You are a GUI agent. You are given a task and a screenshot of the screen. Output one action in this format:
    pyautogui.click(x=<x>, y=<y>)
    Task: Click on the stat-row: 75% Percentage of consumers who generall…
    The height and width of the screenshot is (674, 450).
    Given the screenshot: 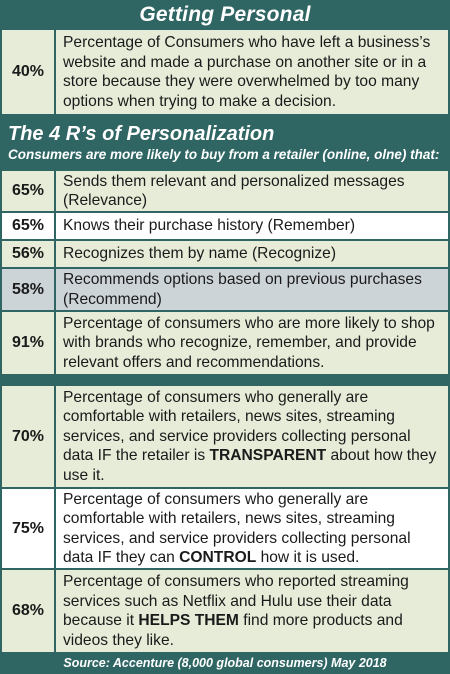 What is the action you would take?
    pyautogui.click(x=225, y=528)
    